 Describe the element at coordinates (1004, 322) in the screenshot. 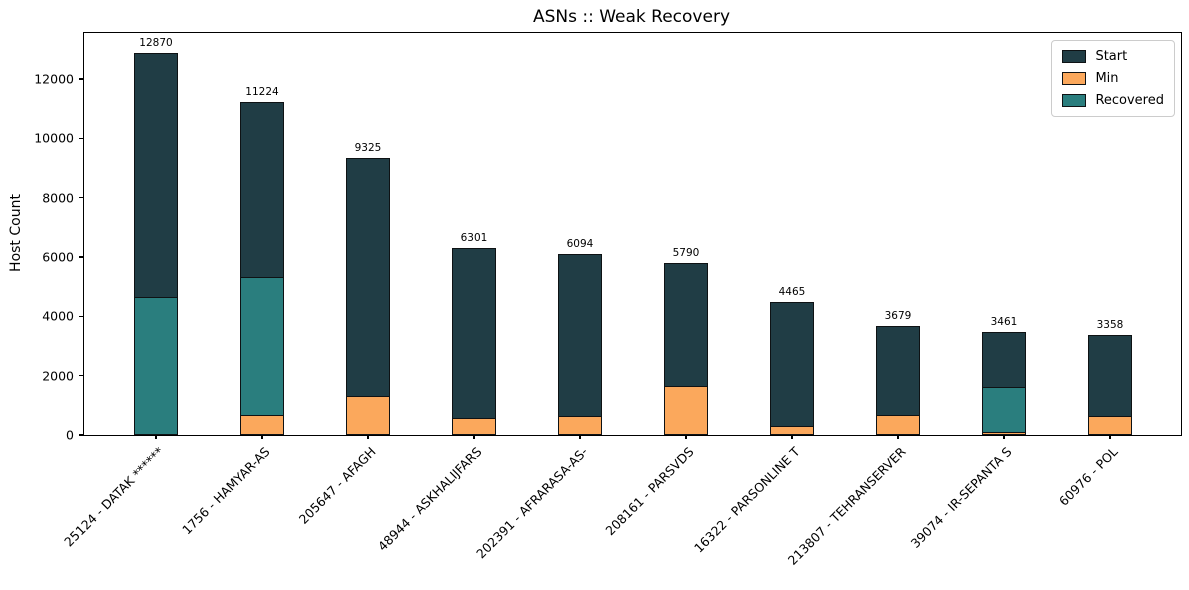

I see `bar-value-label: 3461` at that location.